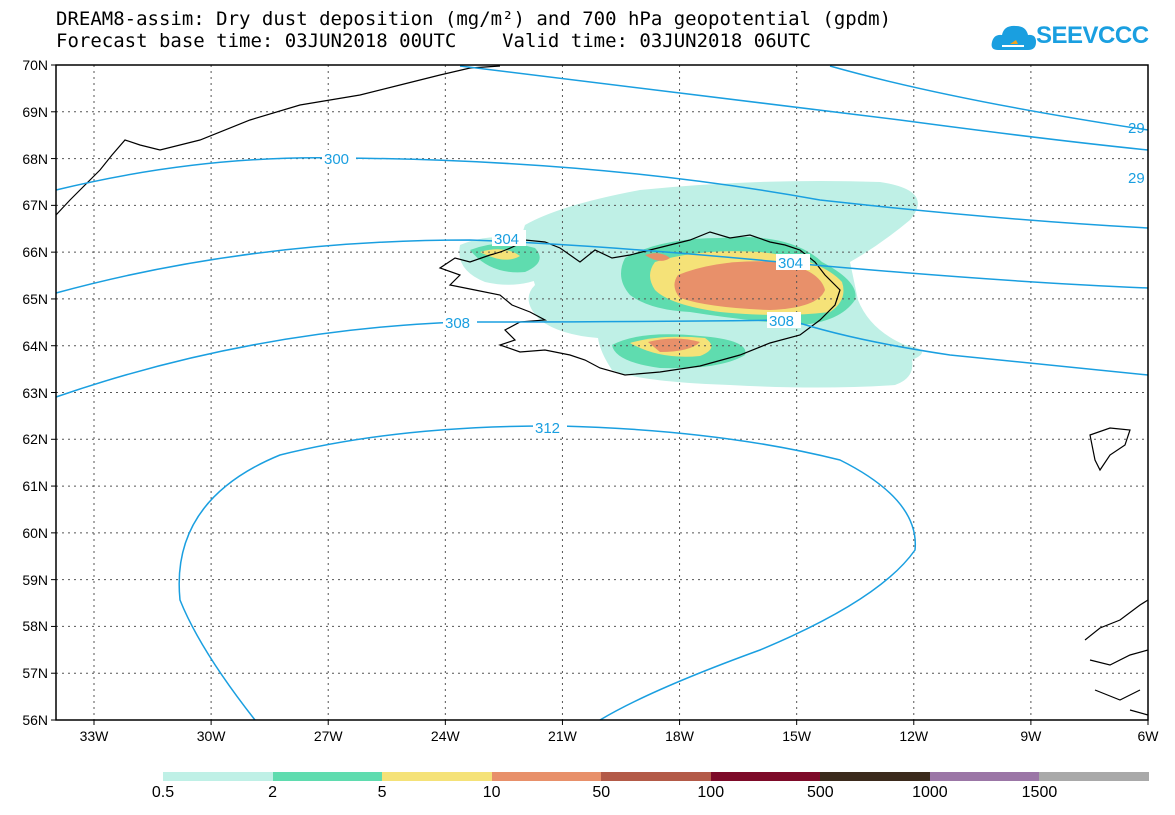  What do you see at coordinates (914, 736) in the screenshot?
I see `lon-label: 12W` at bounding box center [914, 736].